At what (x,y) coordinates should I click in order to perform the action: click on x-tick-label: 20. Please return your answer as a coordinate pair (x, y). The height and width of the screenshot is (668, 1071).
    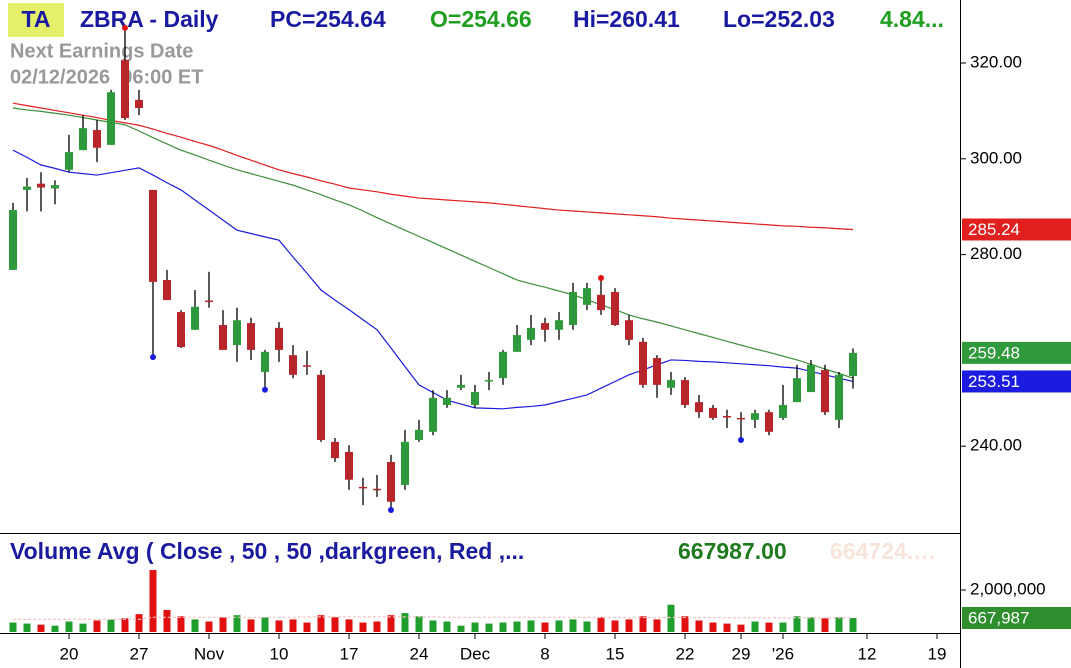
    Looking at the image, I should click on (69, 653).